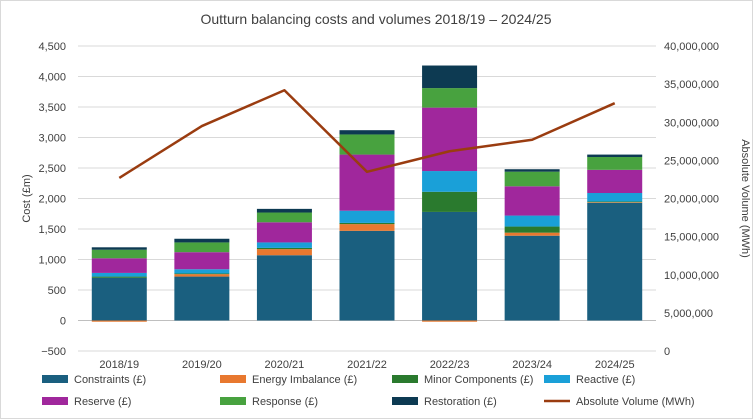 This screenshot has width=753, height=419. What do you see at coordinates (285, 402) in the screenshot?
I see `legend-label-response: Response (£)` at bounding box center [285, 402].